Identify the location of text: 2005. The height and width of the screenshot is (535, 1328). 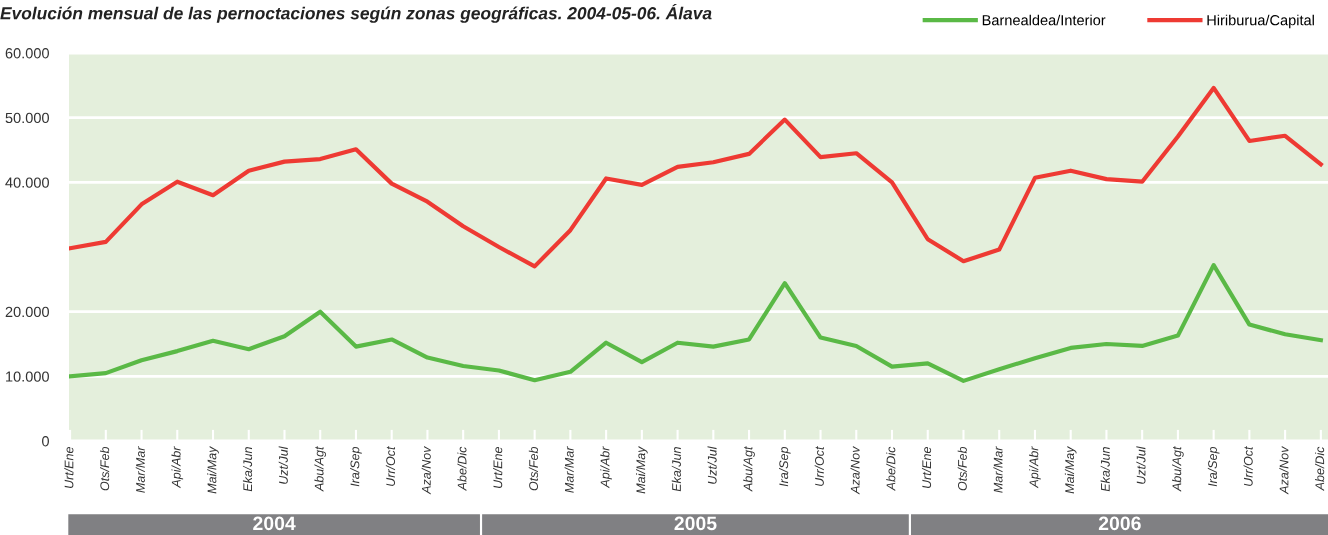
(695, 523).